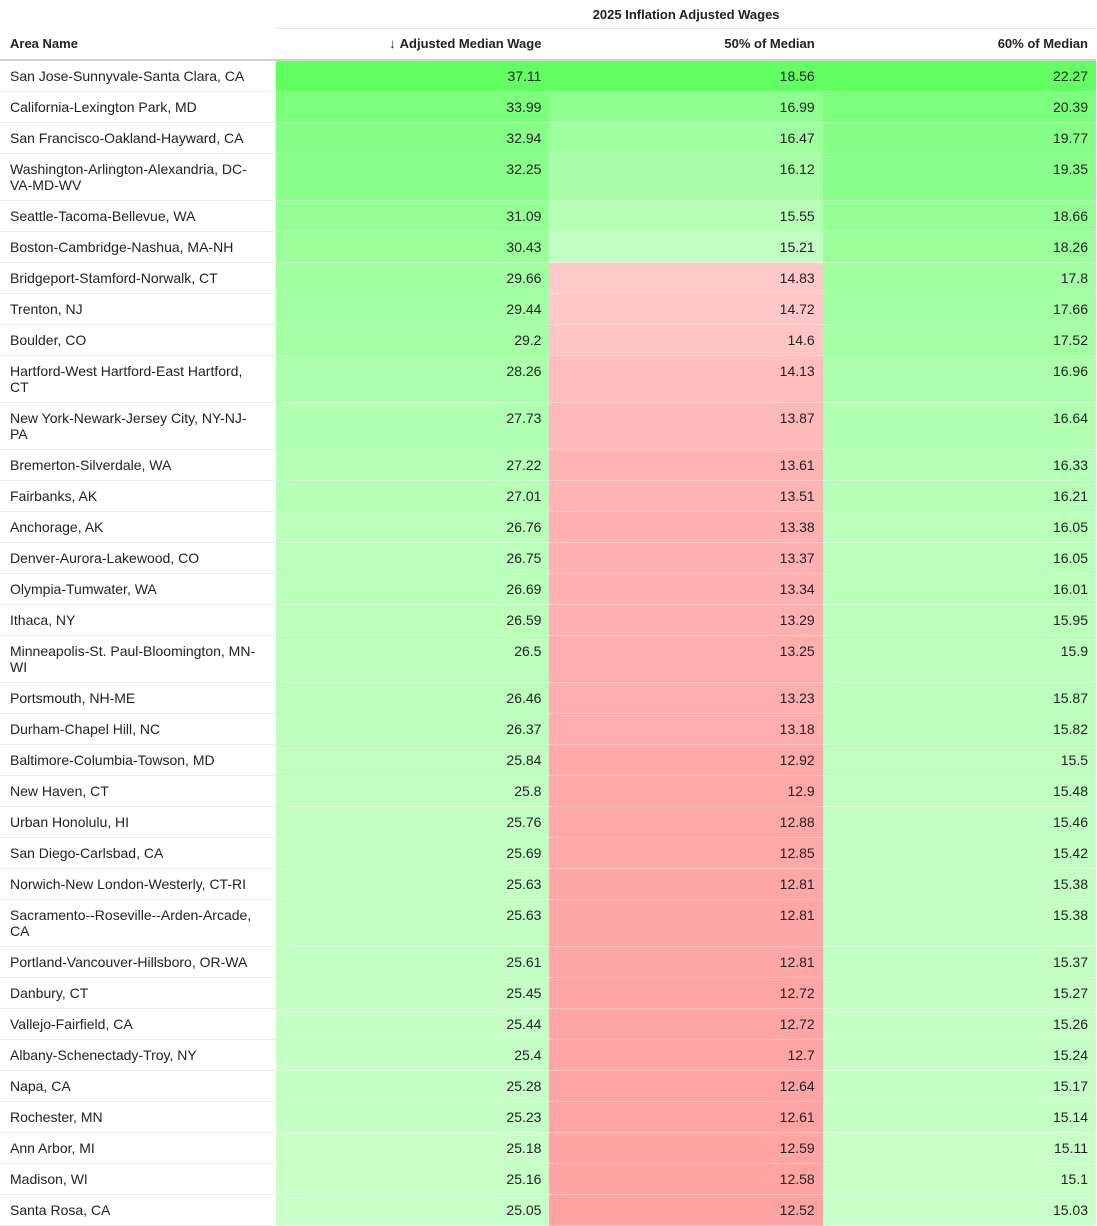 This screenshot has width=1097, height=1226. What do you see at coordinates (686, 1055) in the screenshot?
I see `cell-50-percent-of-median: 12.7` at bounding box center [686, 1055].